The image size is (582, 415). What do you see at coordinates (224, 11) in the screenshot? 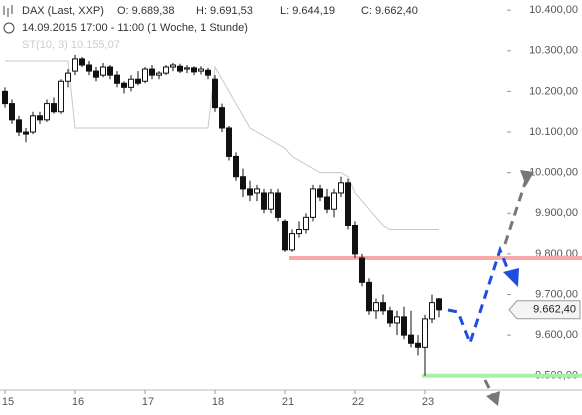
I see `ohlc-high: H: 9.691,53` at bounding box center [224, 11].